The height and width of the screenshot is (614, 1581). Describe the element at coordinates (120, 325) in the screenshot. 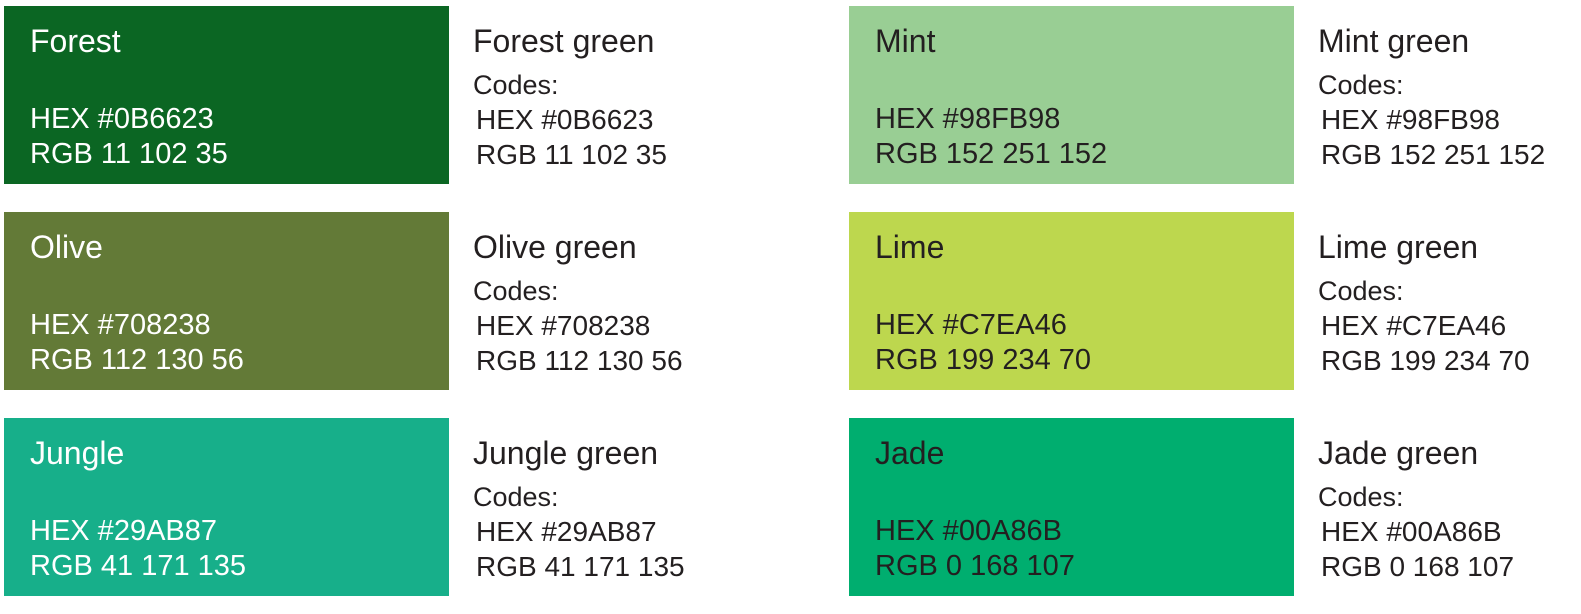

I see `swatch-hex-code: HEX #708238` at that location.